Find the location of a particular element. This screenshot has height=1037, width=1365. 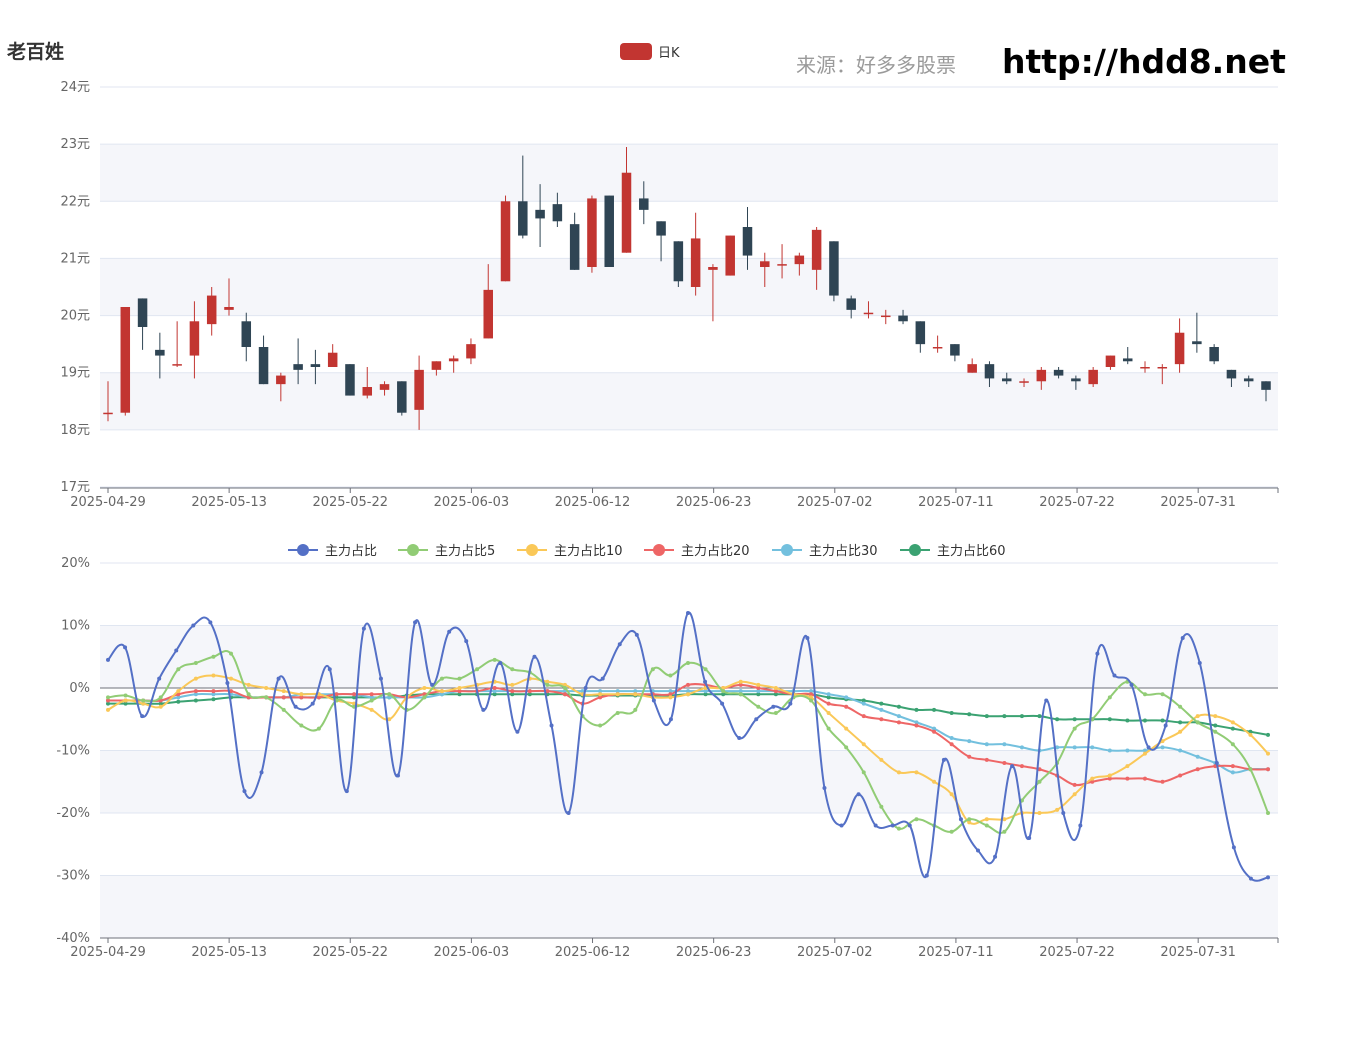

bottom-x-tick-label: 2025-07-31 is located at coordinates (1198, 952).